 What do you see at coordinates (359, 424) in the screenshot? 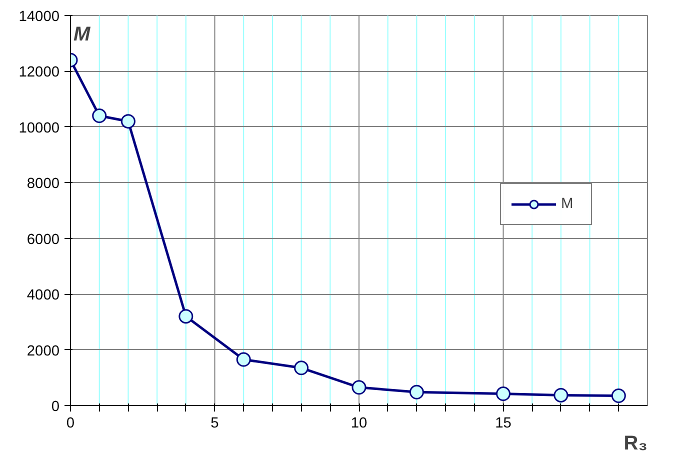
I see `x-tick-label: 10` at bounding box center [359, 424].